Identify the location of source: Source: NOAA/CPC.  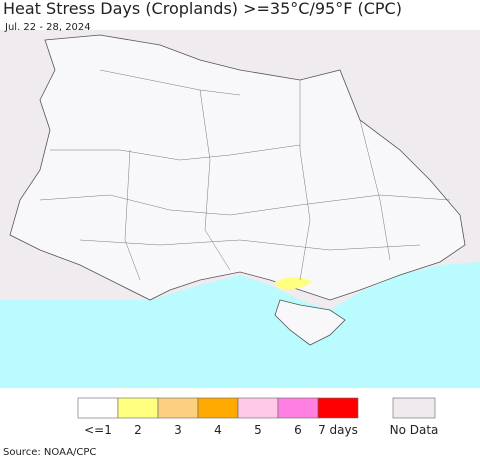
(49, 452).